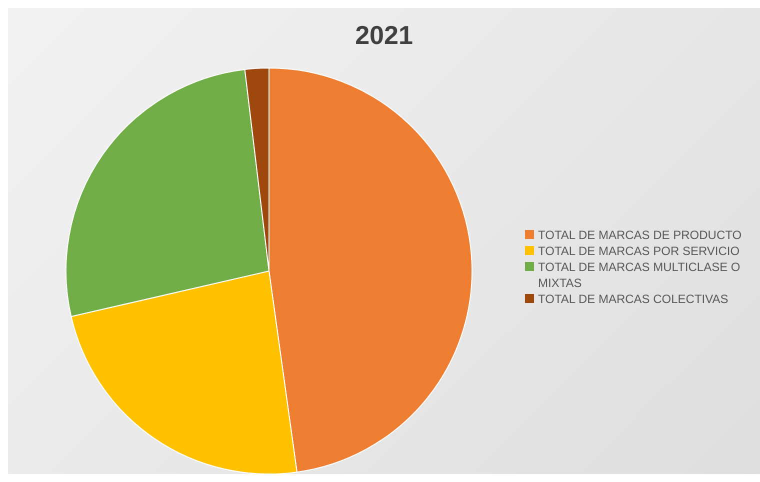 Image resolution: width=760 pixels, height=482 pixels. Describe the element at coordinates (640, 275) in the screenshot. I see `legend-label: TOTAL DE MARCAS MULTICLASE O MIXTAS` at that location.